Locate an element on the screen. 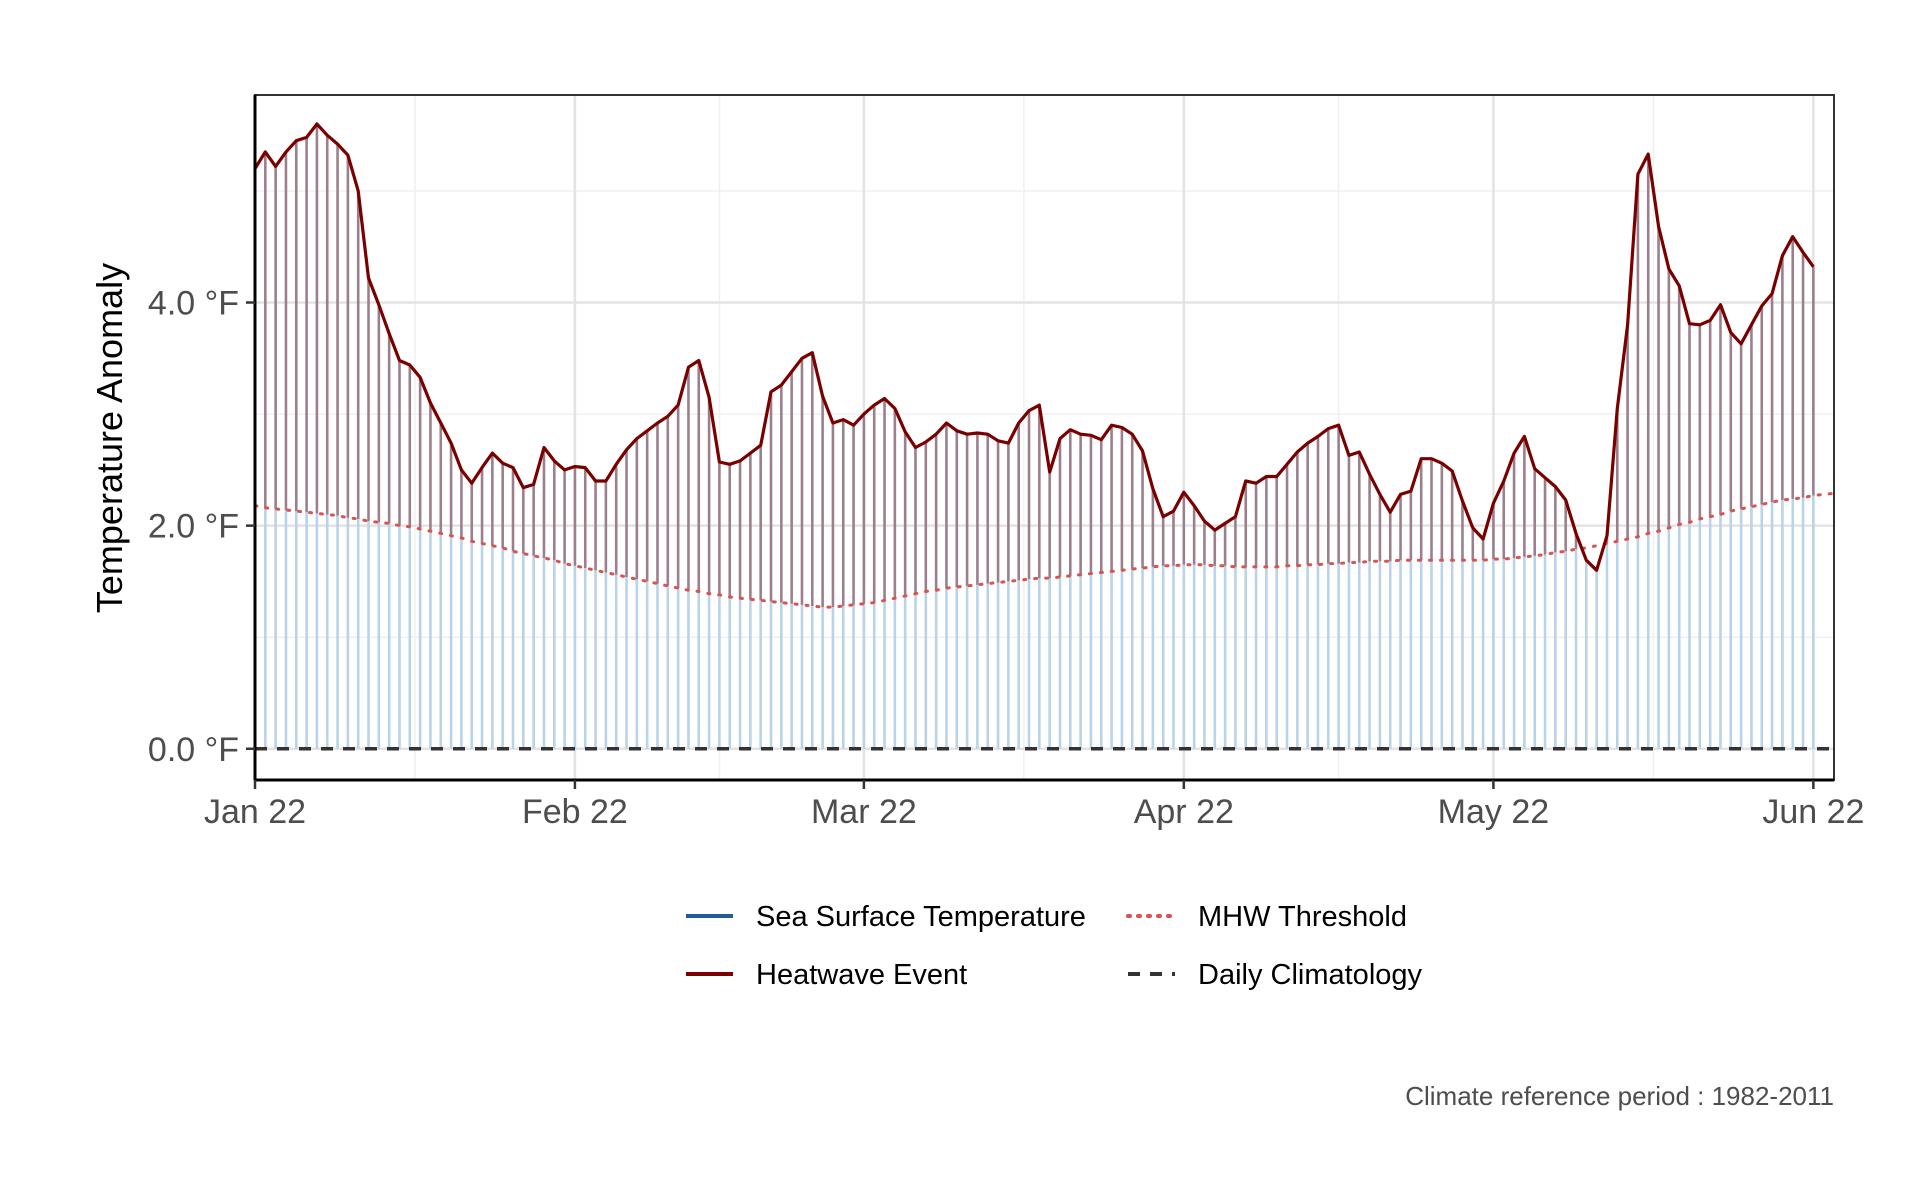  x-tick-label: Apr 22 is located at coordinates (1184, 812).